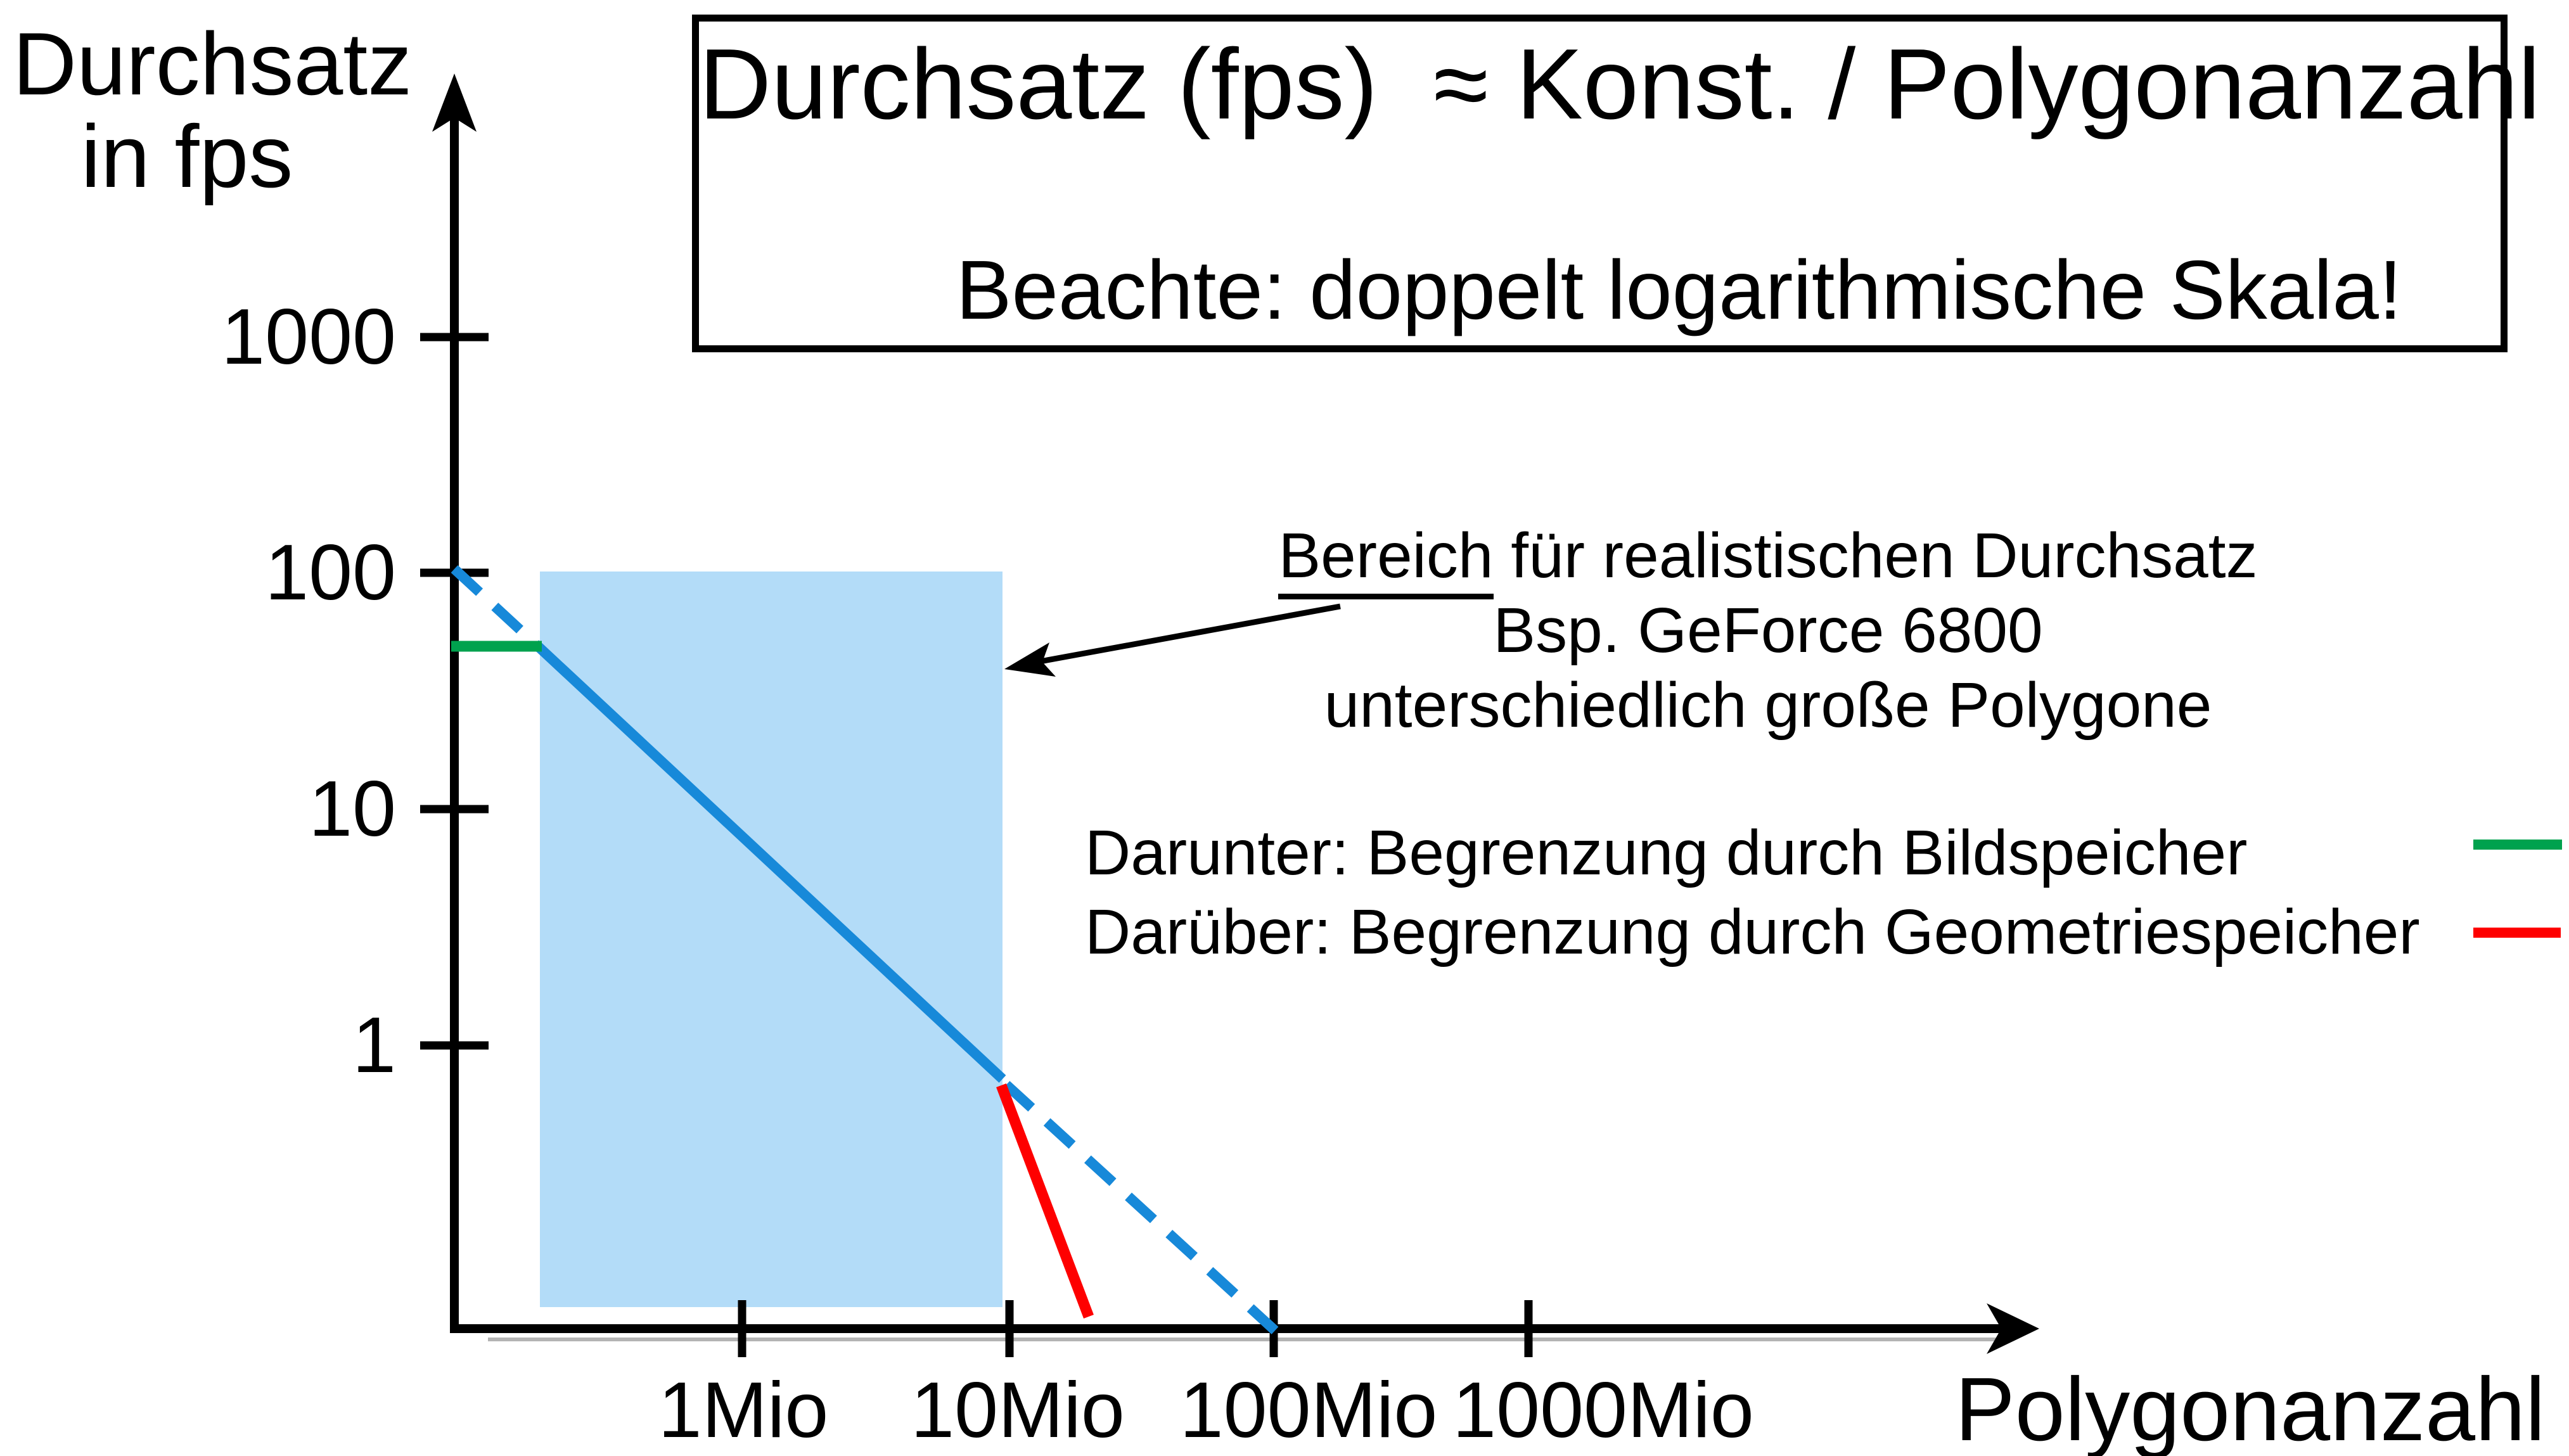 This screenshot has height=1456, width=2569. Describe the element at coordinates (1045, 1201) in the screenshot. I see `geometriespeicher-limit-line` at that location.